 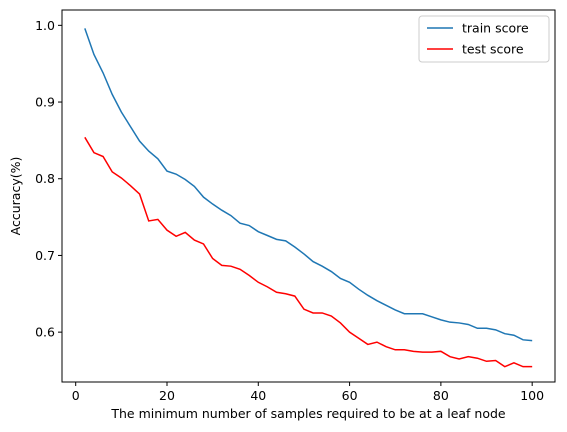 What do you see at coordinates (350, 395) in the screenshot?
I see `x-tick-label: 60` at bounding box center [350, 395].